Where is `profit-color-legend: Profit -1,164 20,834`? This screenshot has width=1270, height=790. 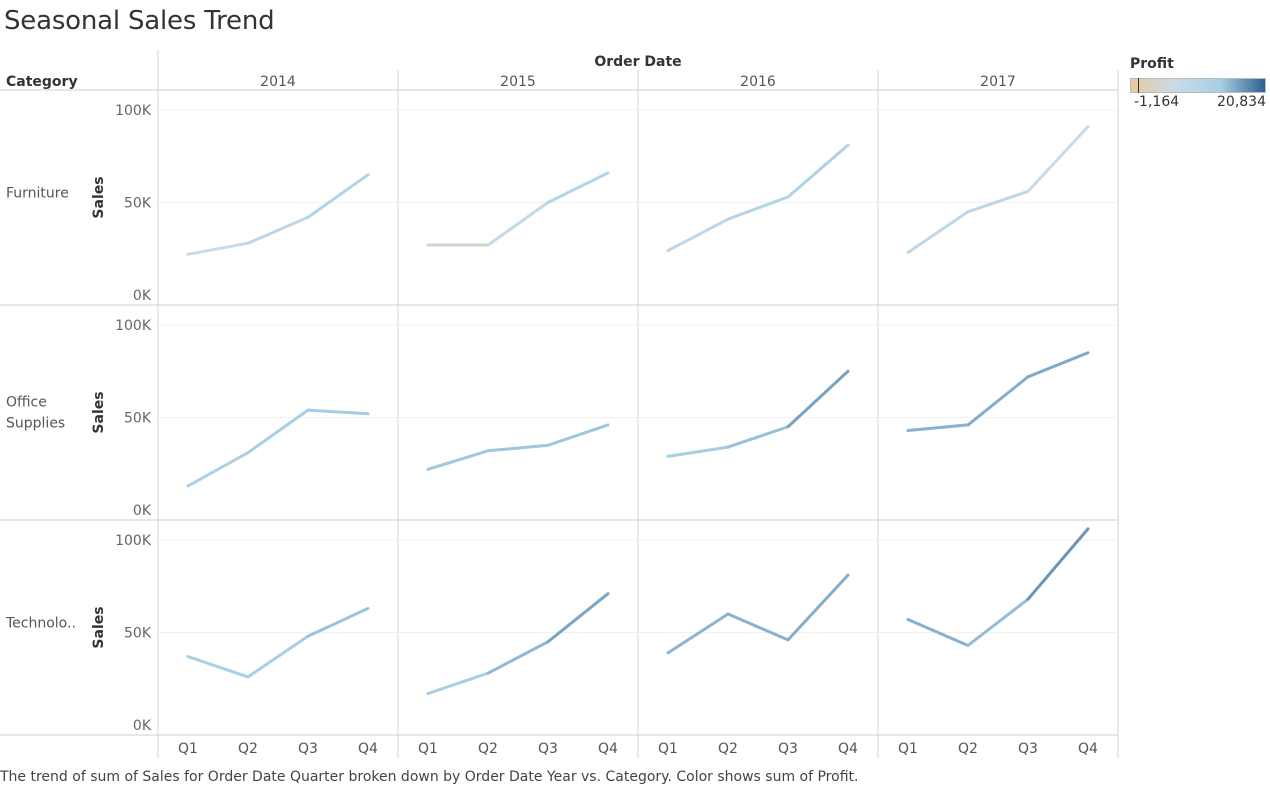
profit-color-legend: Profit -1,164 20,834 is located at coordinates (1198, 83).